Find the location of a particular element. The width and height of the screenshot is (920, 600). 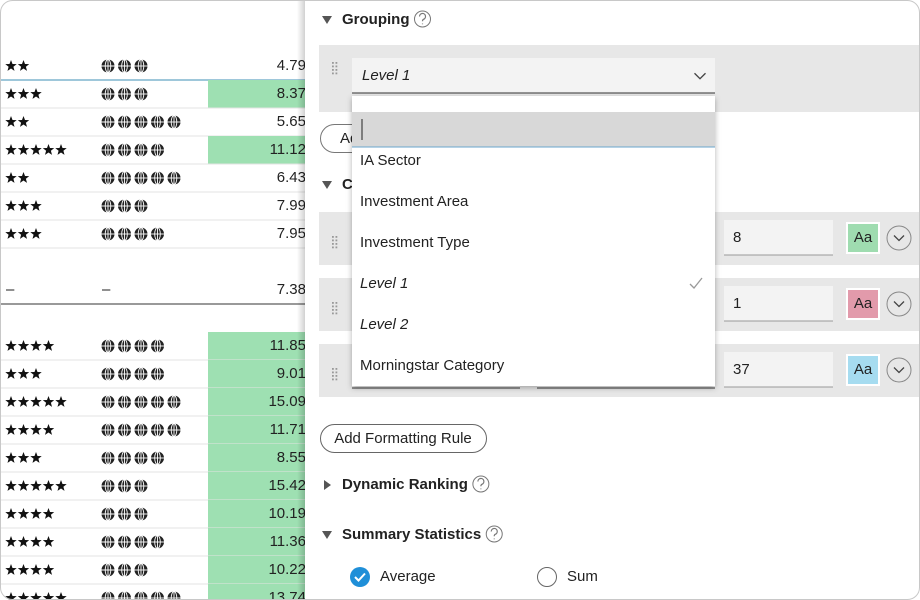

dropdown-option: Investment Type is located at coordinates (415, 242).